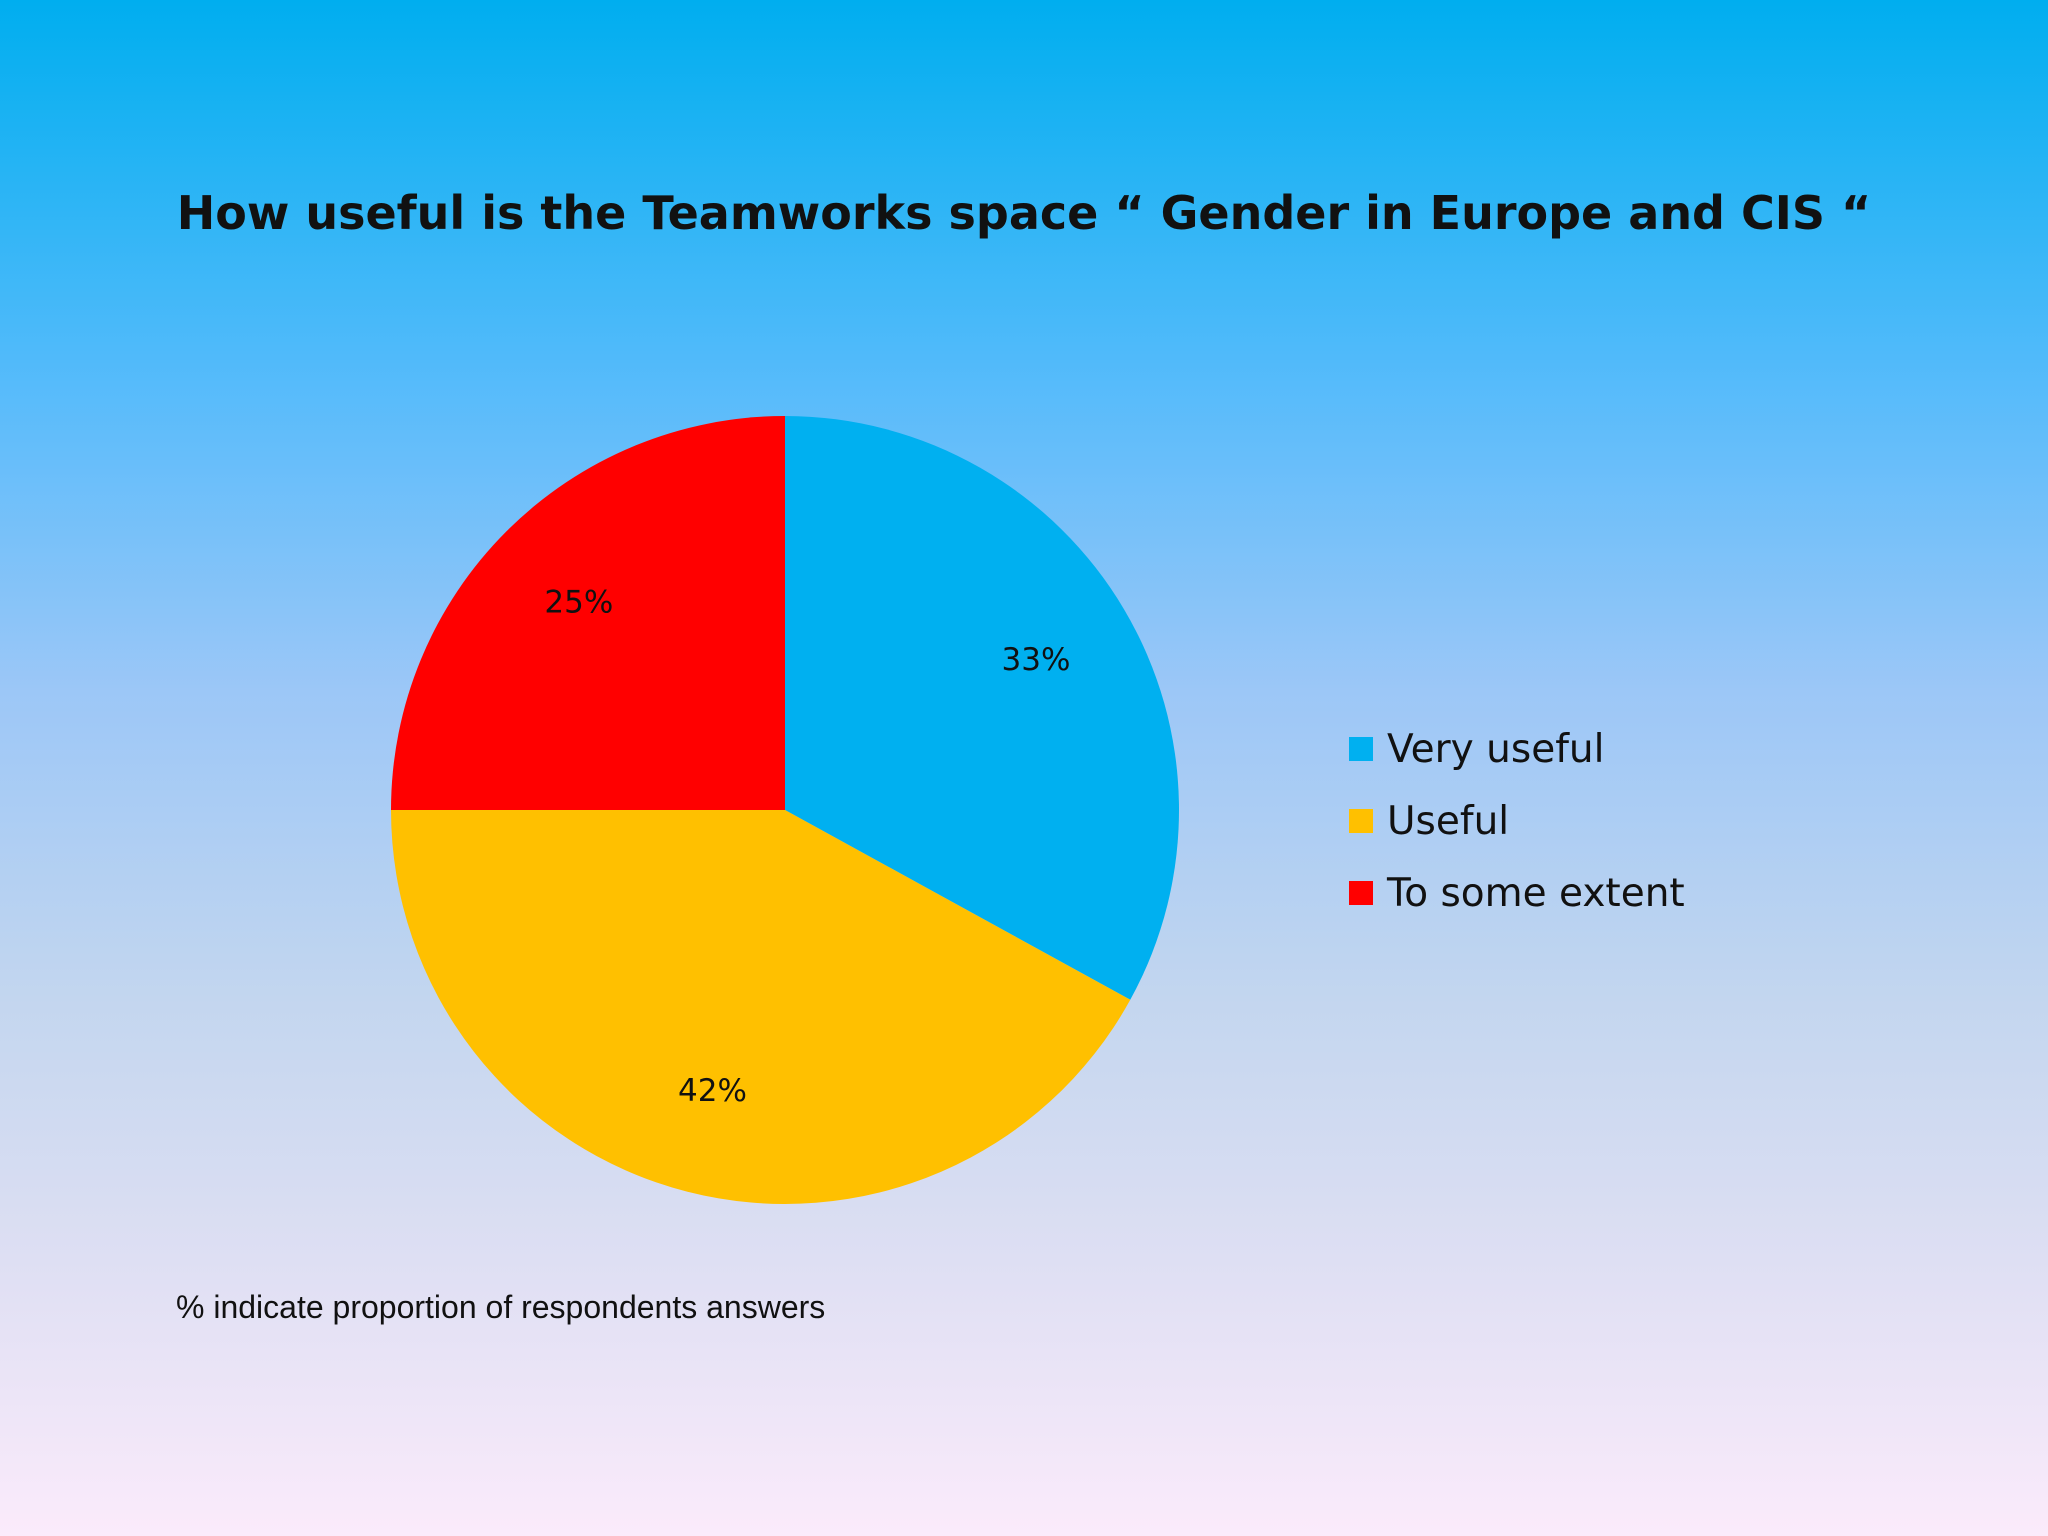 The image size is (2048, 1536). Describe the element at coordinates (982, 708) in the screenshot. I see `pie-slice-very-useful` at that location.